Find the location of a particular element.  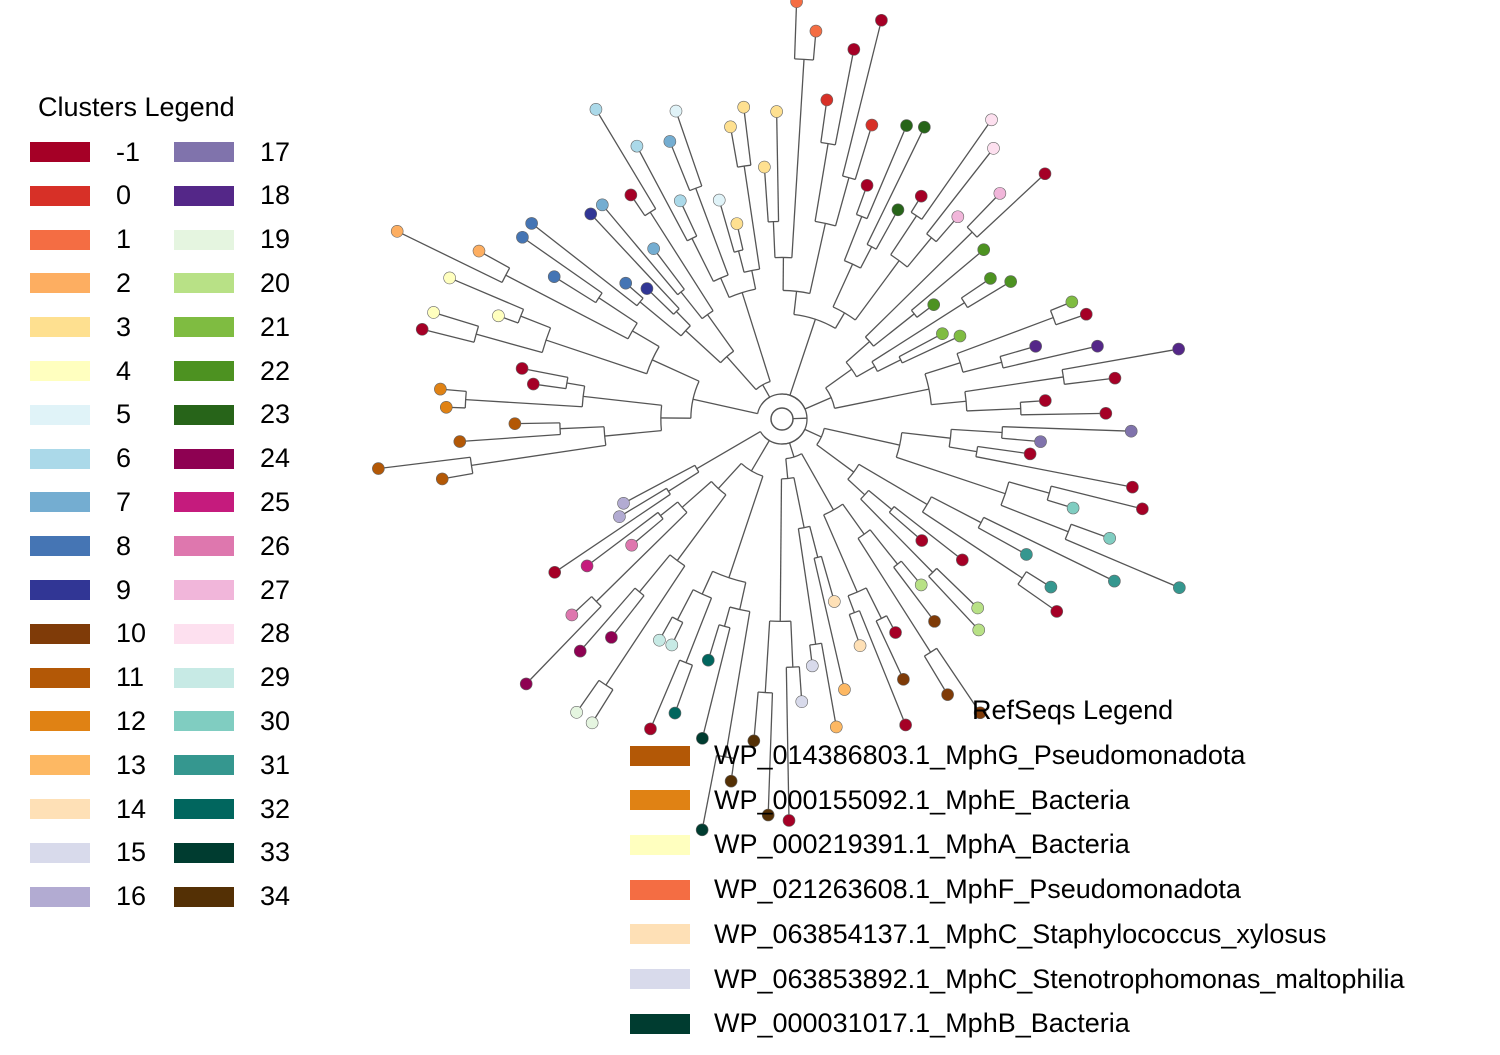

clusters-legend-item: 18 is located at coordinates (232, 195).